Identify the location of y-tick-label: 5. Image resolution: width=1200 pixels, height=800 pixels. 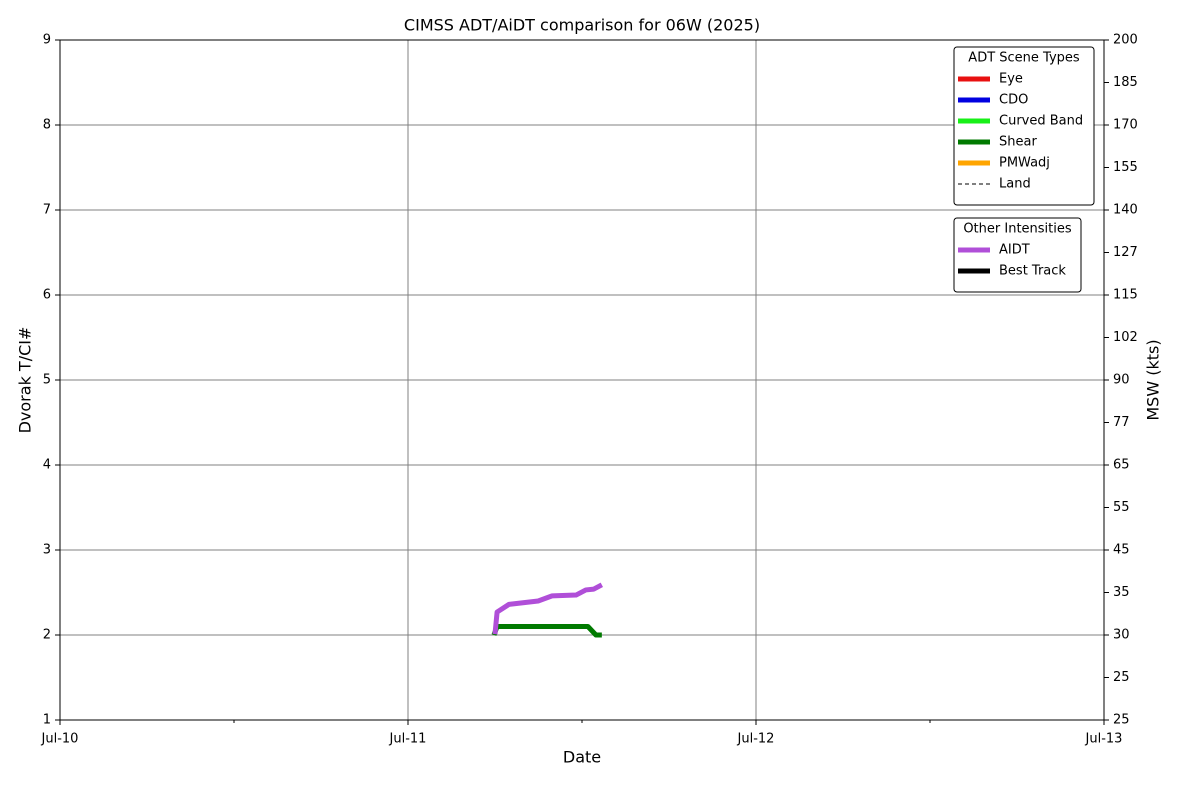
(47, 380).